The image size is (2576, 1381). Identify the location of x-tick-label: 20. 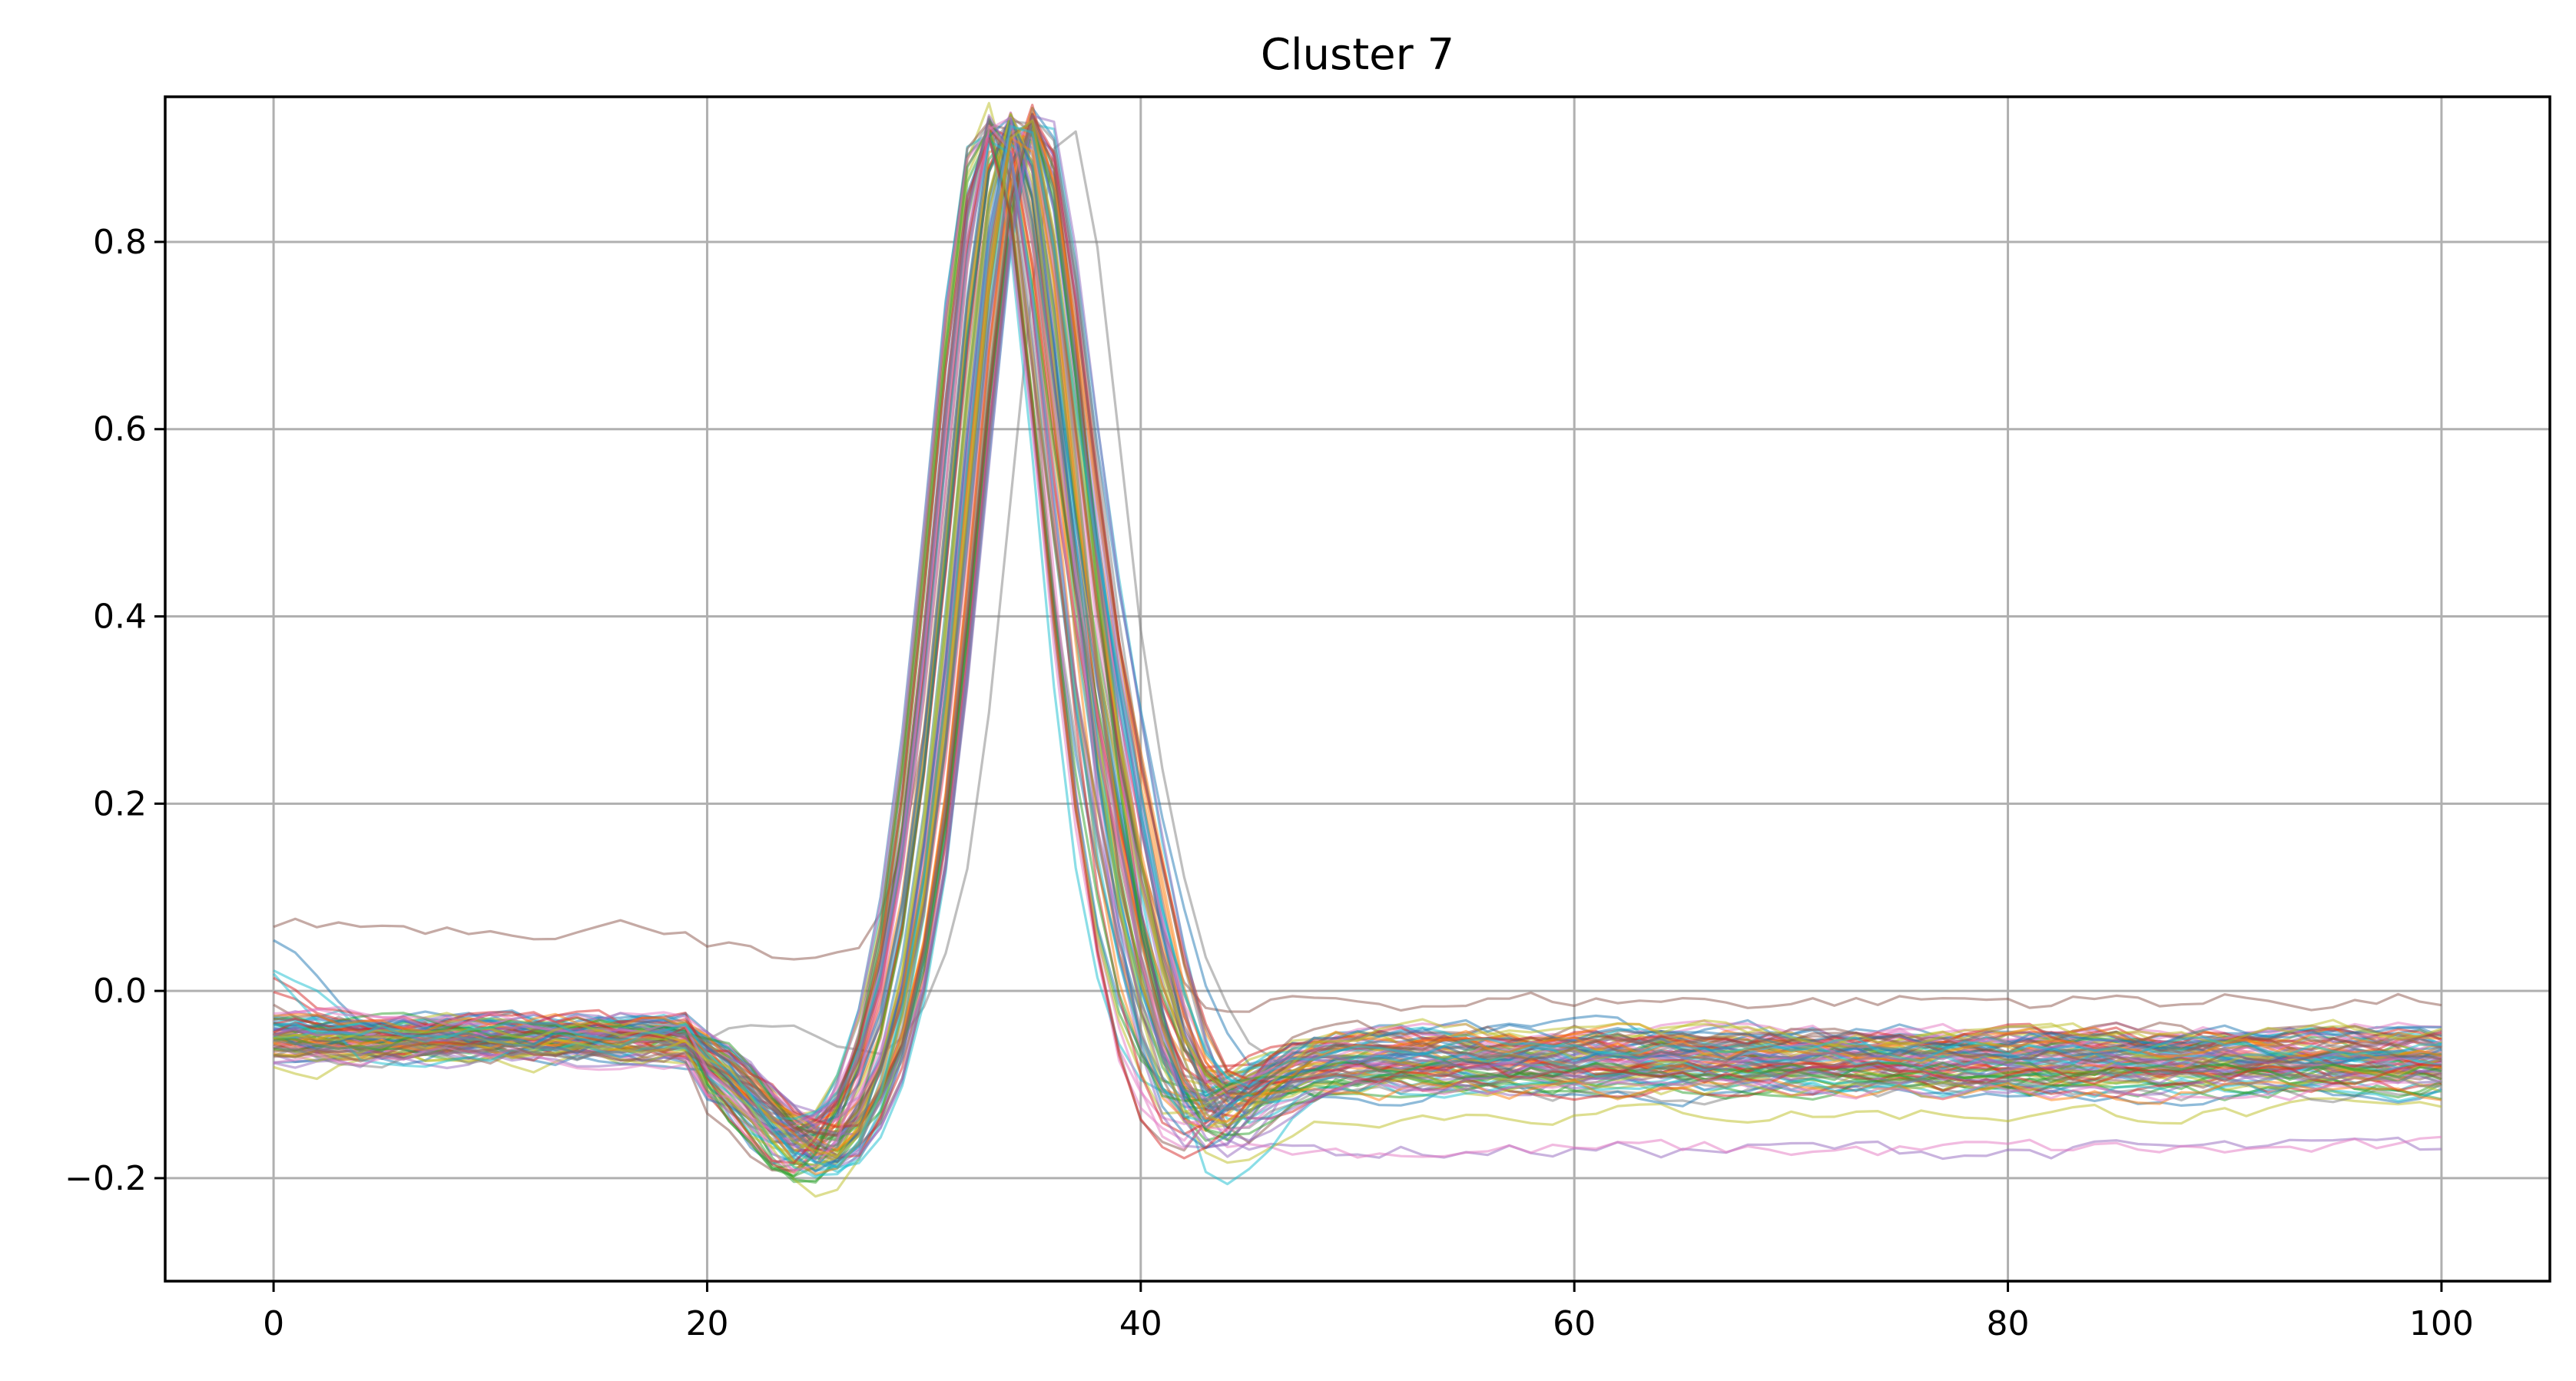
(706, 1323).